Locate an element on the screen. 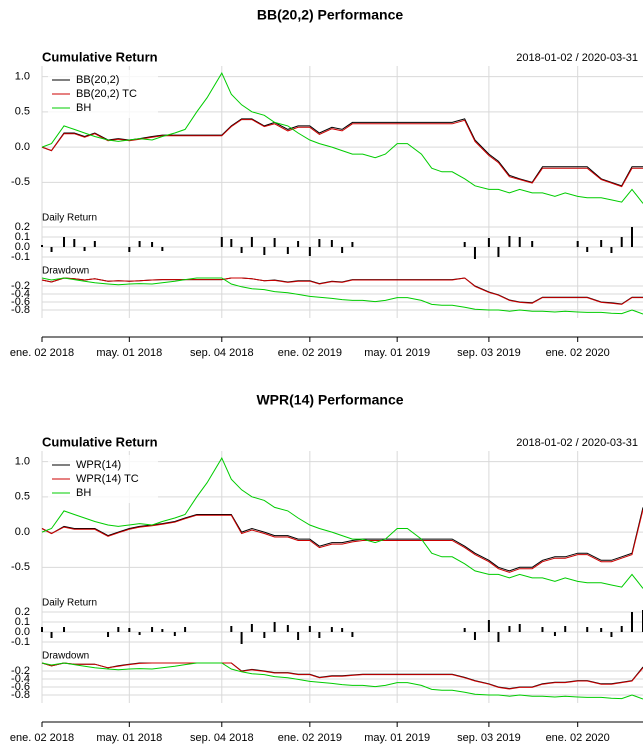 This screenshot has width=643, height=748. x-tick-label: sep. 04 2018 is located at coordinates (222, 738).